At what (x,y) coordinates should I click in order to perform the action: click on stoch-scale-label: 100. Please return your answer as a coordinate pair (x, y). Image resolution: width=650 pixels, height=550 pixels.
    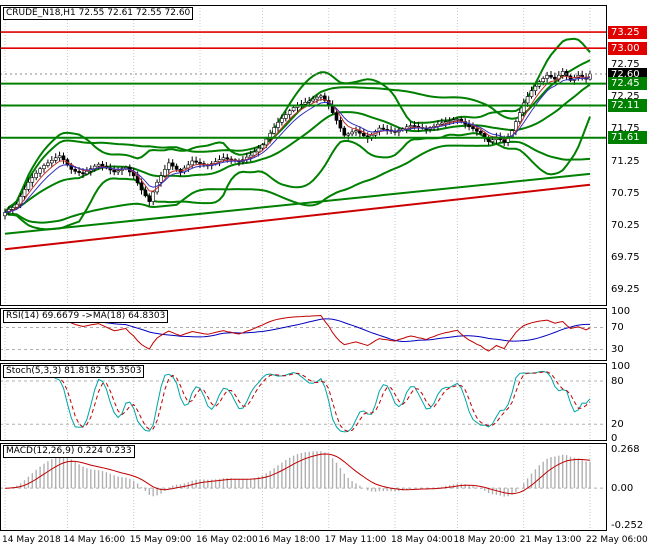
    Looking at the image, I should click on (621, 367).